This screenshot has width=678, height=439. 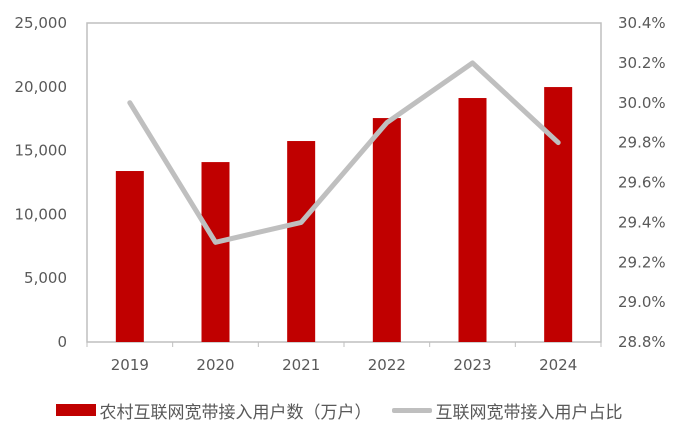 I want to click on legend-label-line: 互联网宽带接入用户占比, so click(x=529, y=412).